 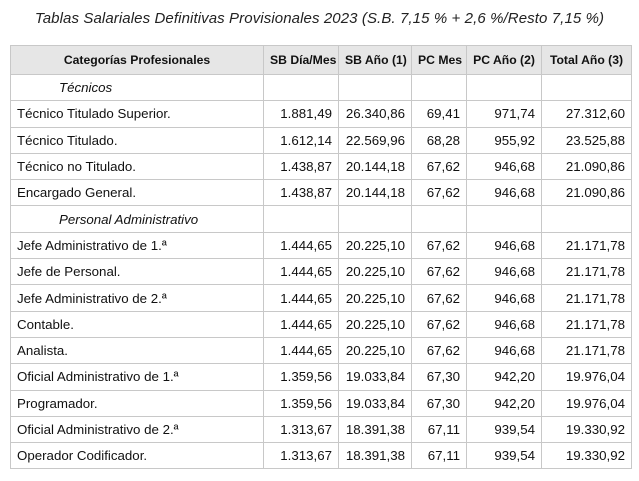 I want to click on section-title: Personal Administrativo, so click(x=137, y=219).